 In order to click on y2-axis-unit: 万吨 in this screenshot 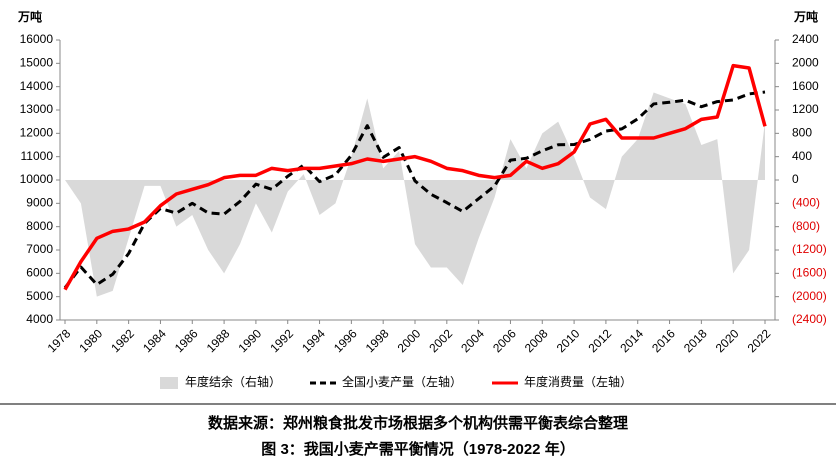, I will do `click(805, 16)`.